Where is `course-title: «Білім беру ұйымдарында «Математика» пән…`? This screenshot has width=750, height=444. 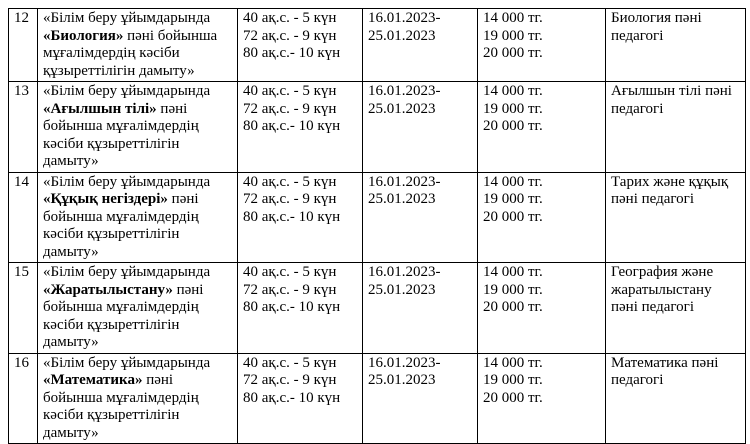 course-title: «Білім беру ұйымдарында «Математика» пән… is located at coordinates (137, 398).